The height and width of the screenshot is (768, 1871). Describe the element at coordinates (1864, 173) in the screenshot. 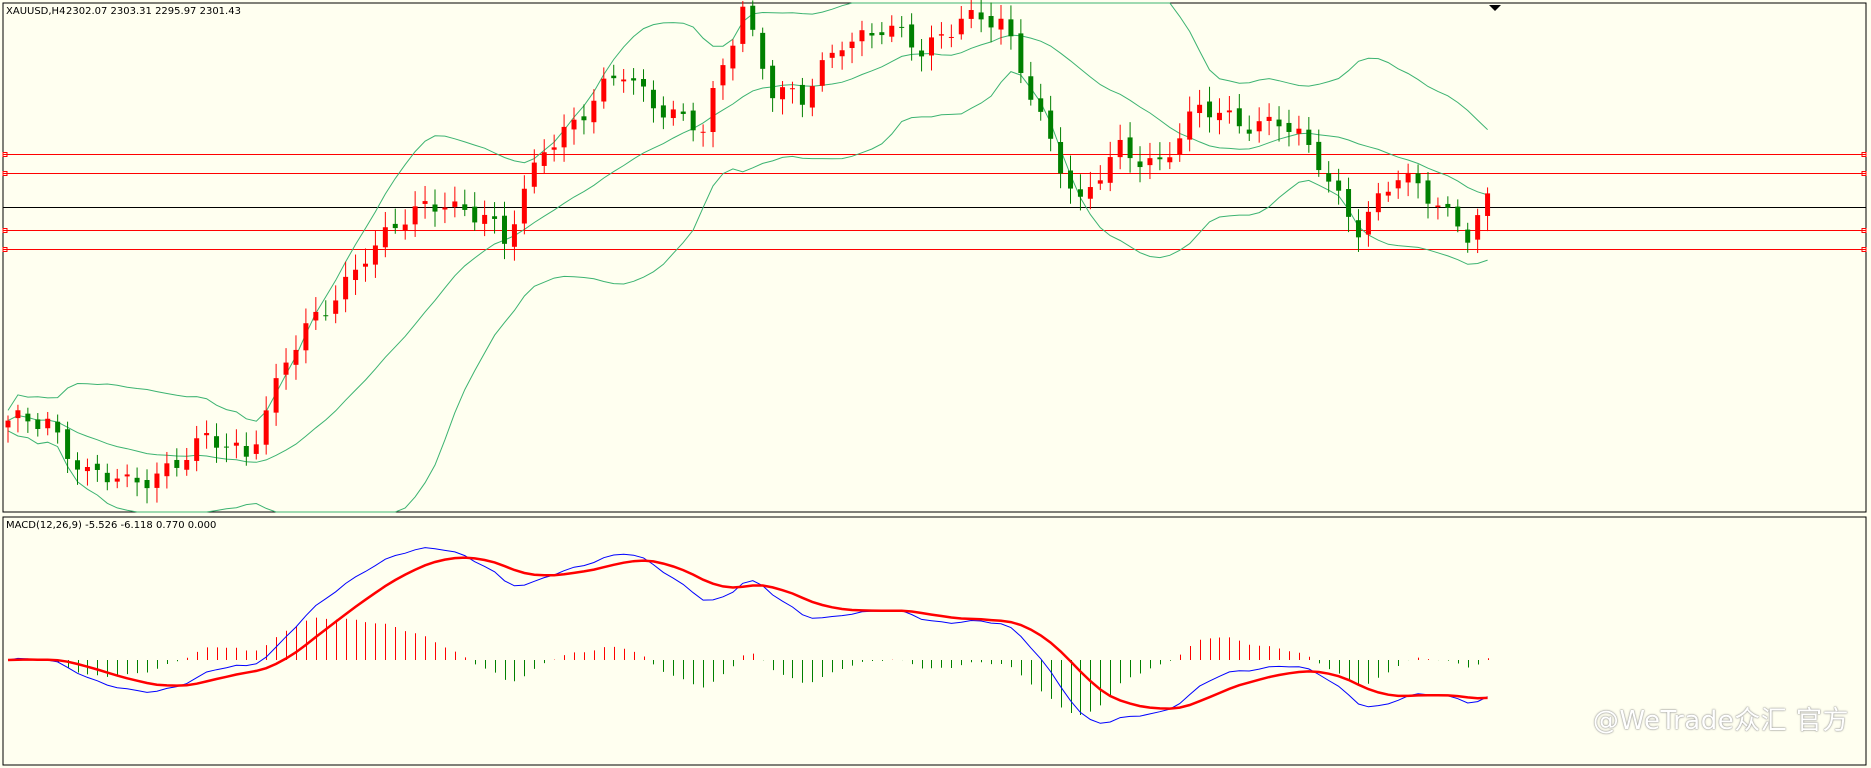

I see `level-handle-right` at that location.